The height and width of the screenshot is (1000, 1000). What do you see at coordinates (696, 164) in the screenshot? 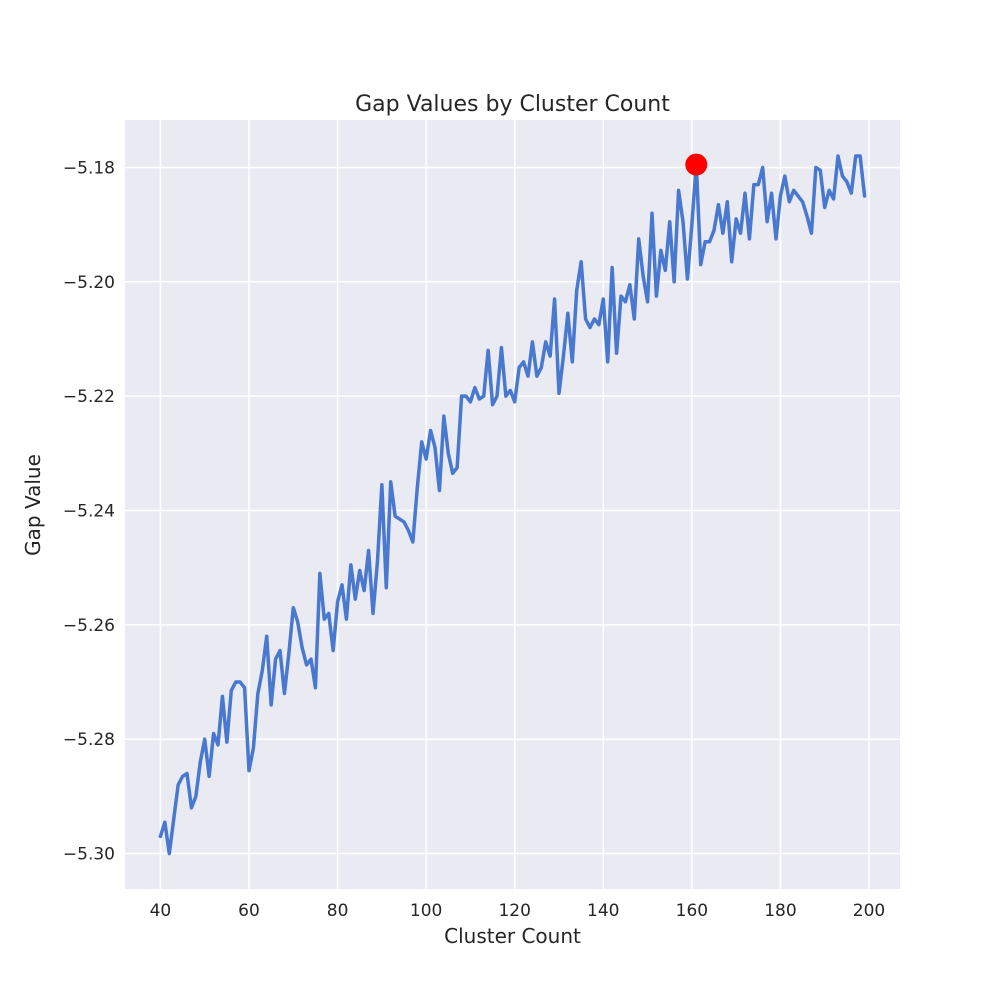
I see `max-gap-marker` at bounding box center [696, 164].